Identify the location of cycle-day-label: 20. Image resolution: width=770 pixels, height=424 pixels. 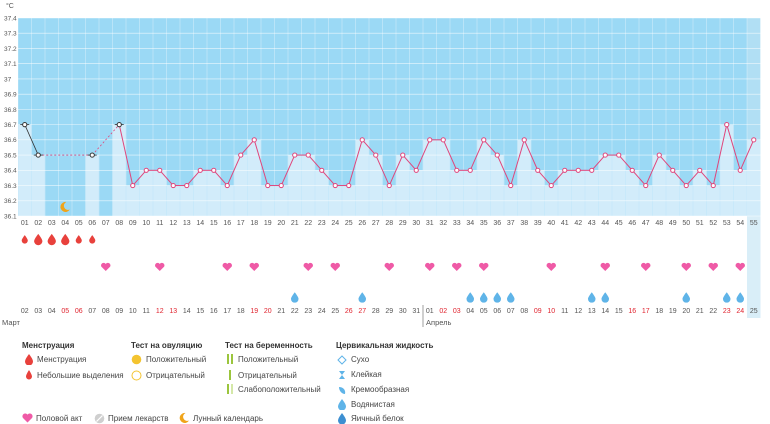
(281, 223).